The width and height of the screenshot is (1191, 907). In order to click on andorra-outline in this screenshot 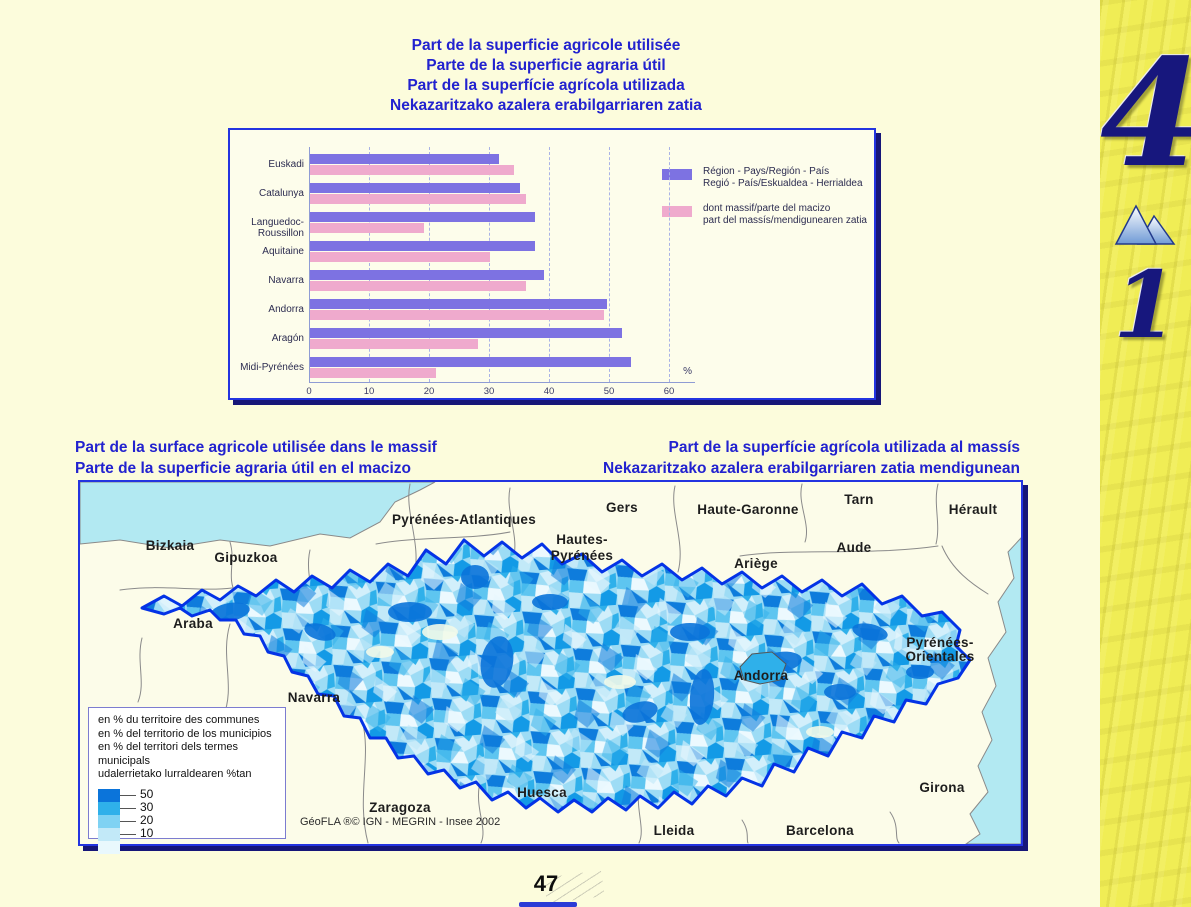, I will do `click(763, 668)`.